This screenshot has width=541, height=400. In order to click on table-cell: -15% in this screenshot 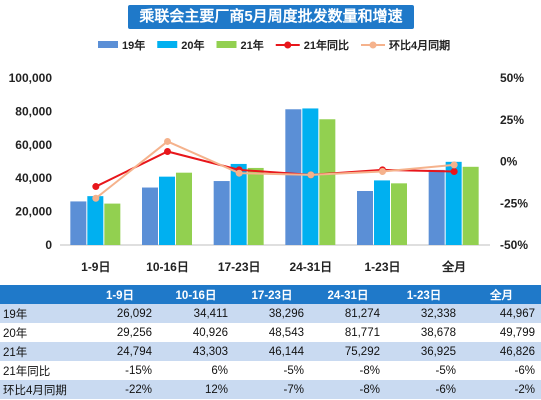, I will do `click(120, 370)`.